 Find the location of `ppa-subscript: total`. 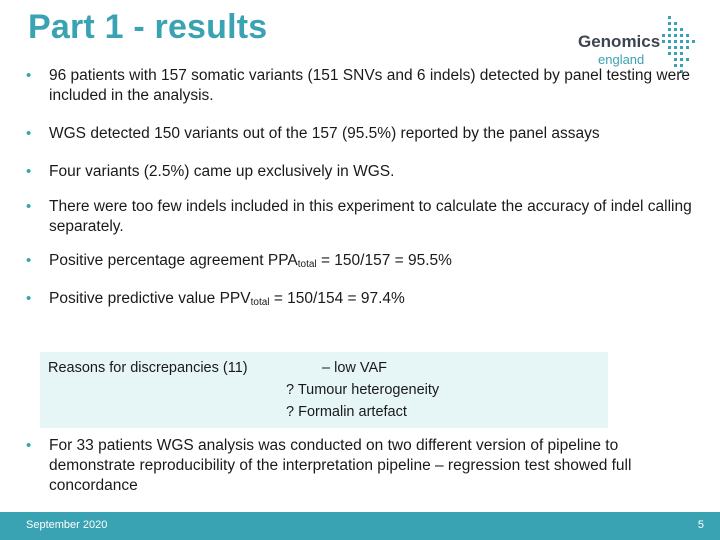

ppa-subscript: total is located at coordinates (307, 264).